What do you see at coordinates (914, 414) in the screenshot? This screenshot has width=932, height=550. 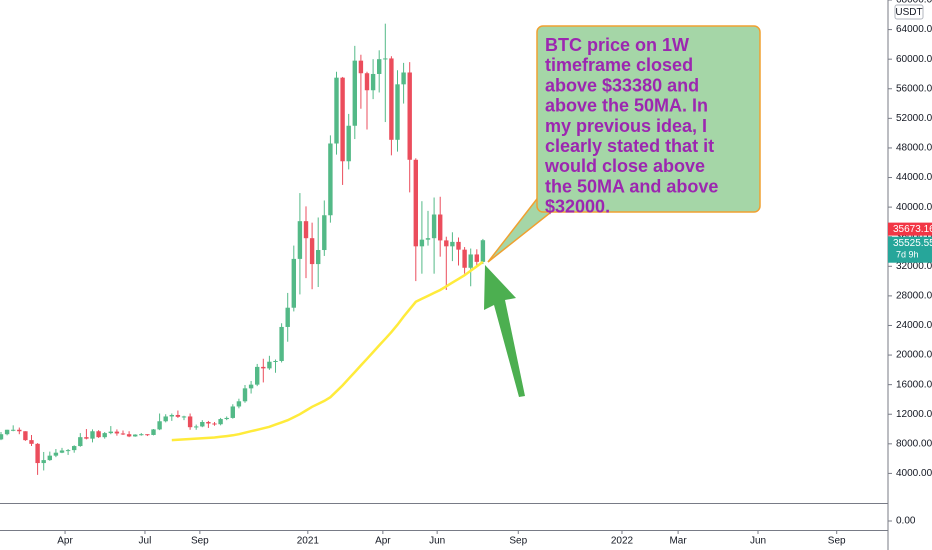 I see `y-tick-label: 12000.00` at bounding box center [914, 414].